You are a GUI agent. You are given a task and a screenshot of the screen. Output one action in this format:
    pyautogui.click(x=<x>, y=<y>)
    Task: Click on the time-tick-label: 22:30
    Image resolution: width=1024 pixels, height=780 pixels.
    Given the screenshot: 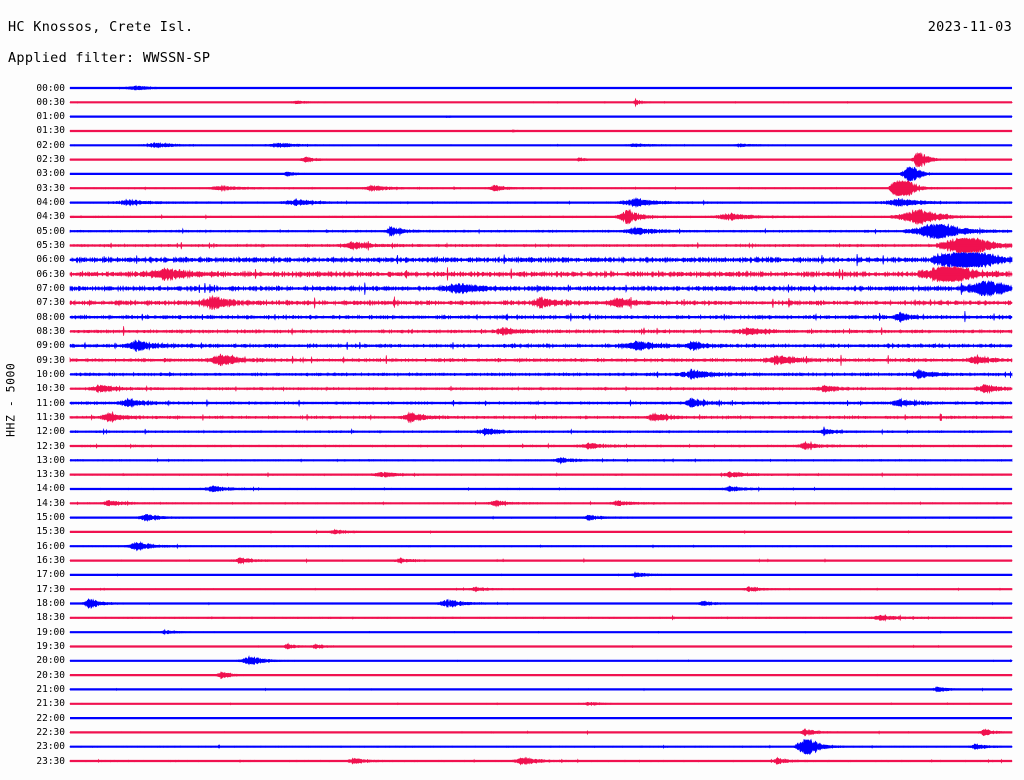 What is the action you would take?
    pyautogui.click(x=50, y=732)
    